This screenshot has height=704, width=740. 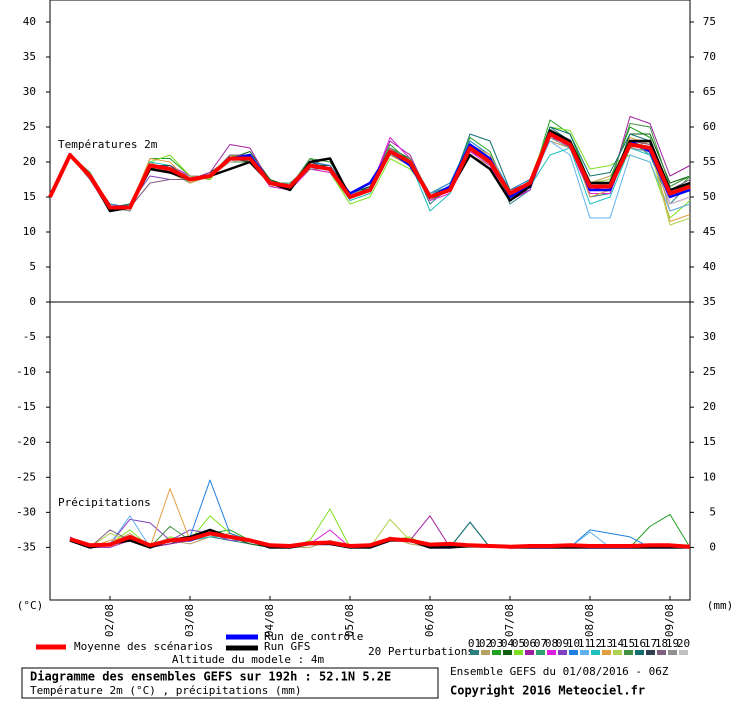 I want to click on legend-label: 10, so click(x=573, y=643).